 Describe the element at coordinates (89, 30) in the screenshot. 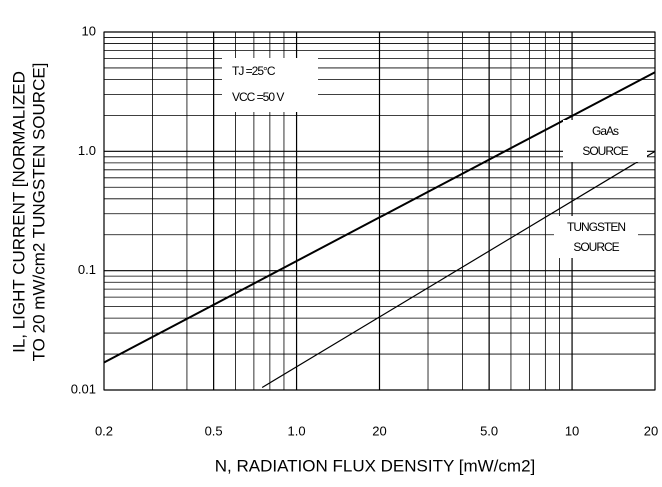

I see `y-tick-label: 10` at that location.